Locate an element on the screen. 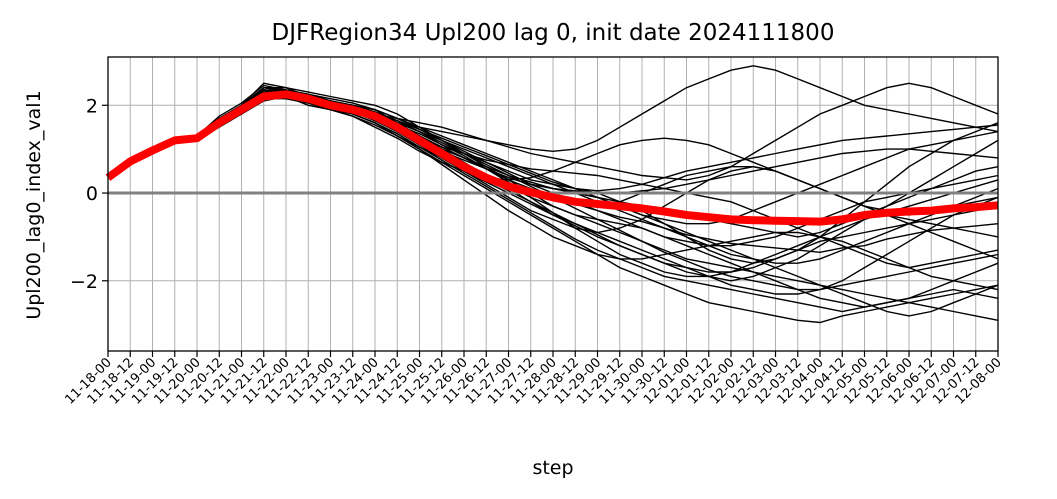 This screenshot has height=499, width=1057. y-tick-label: −2 is located at coordinates (84, 282).